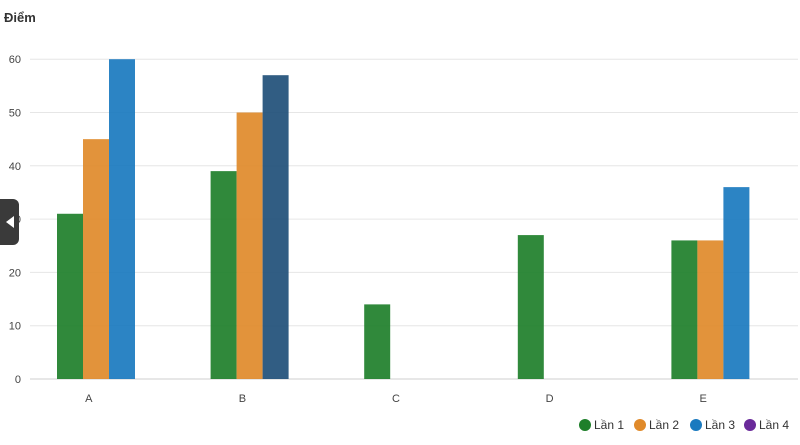 The width and height of the screenshot is (800, 445). I want to click on x-tick-label: D, so click(550, 399).